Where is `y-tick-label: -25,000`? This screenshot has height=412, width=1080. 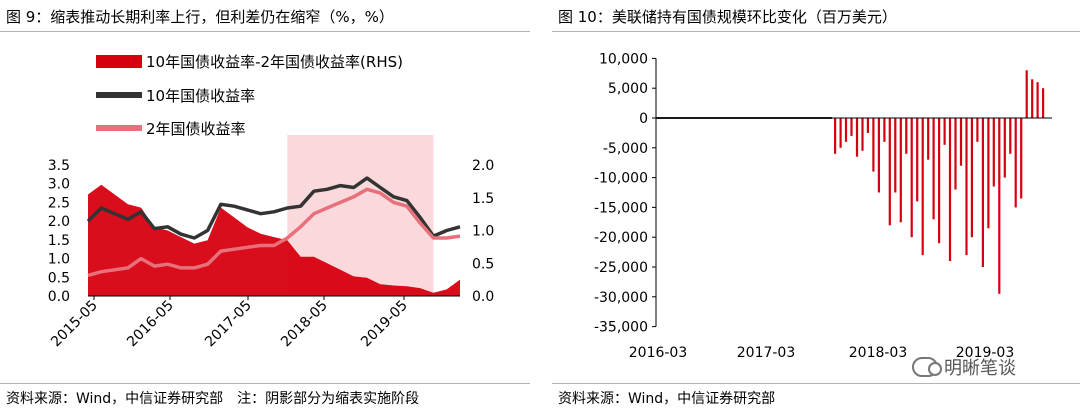 y-tick-label: -25,000 is located at coordinates (621, 268).